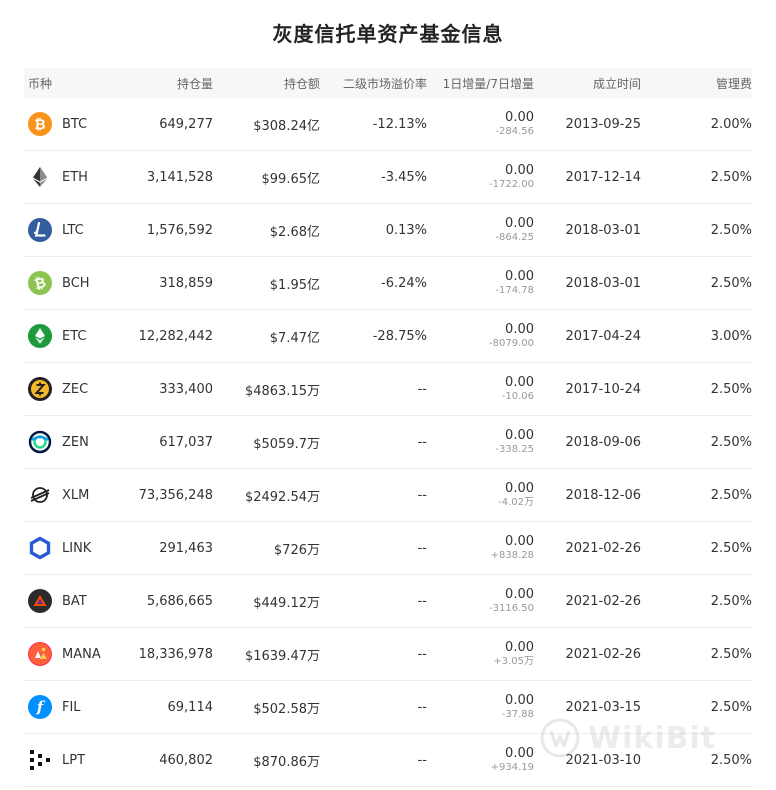 This screenshot has width=776, height=790. Describe the element at coordinates (175, 495) in the screenshot. I see `holdings-cell: 73,356,248` at that location.